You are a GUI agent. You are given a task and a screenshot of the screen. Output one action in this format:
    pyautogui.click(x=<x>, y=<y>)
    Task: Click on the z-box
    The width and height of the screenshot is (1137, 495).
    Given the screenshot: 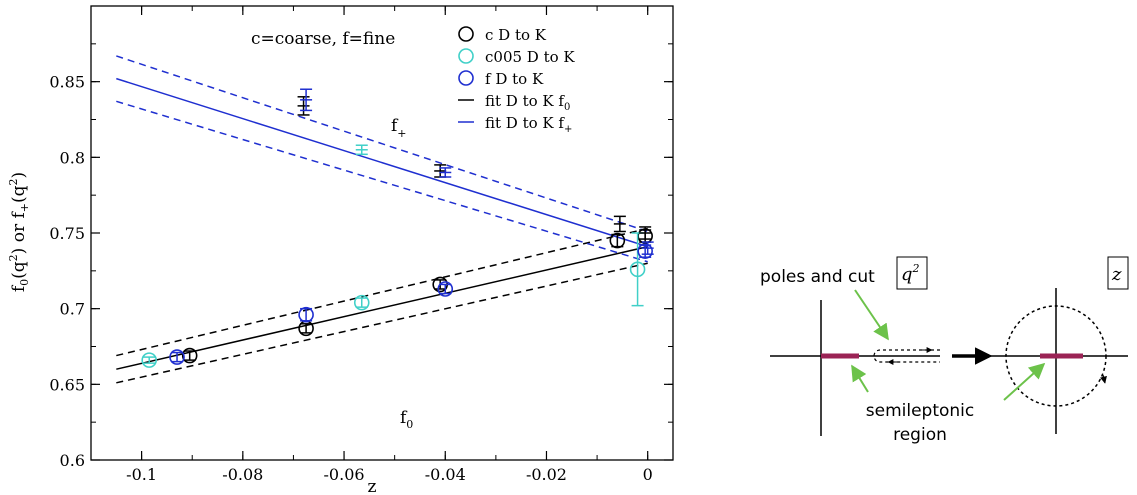 What is the action you would take?
    pyautogui.click(x=1118, y=273)
    